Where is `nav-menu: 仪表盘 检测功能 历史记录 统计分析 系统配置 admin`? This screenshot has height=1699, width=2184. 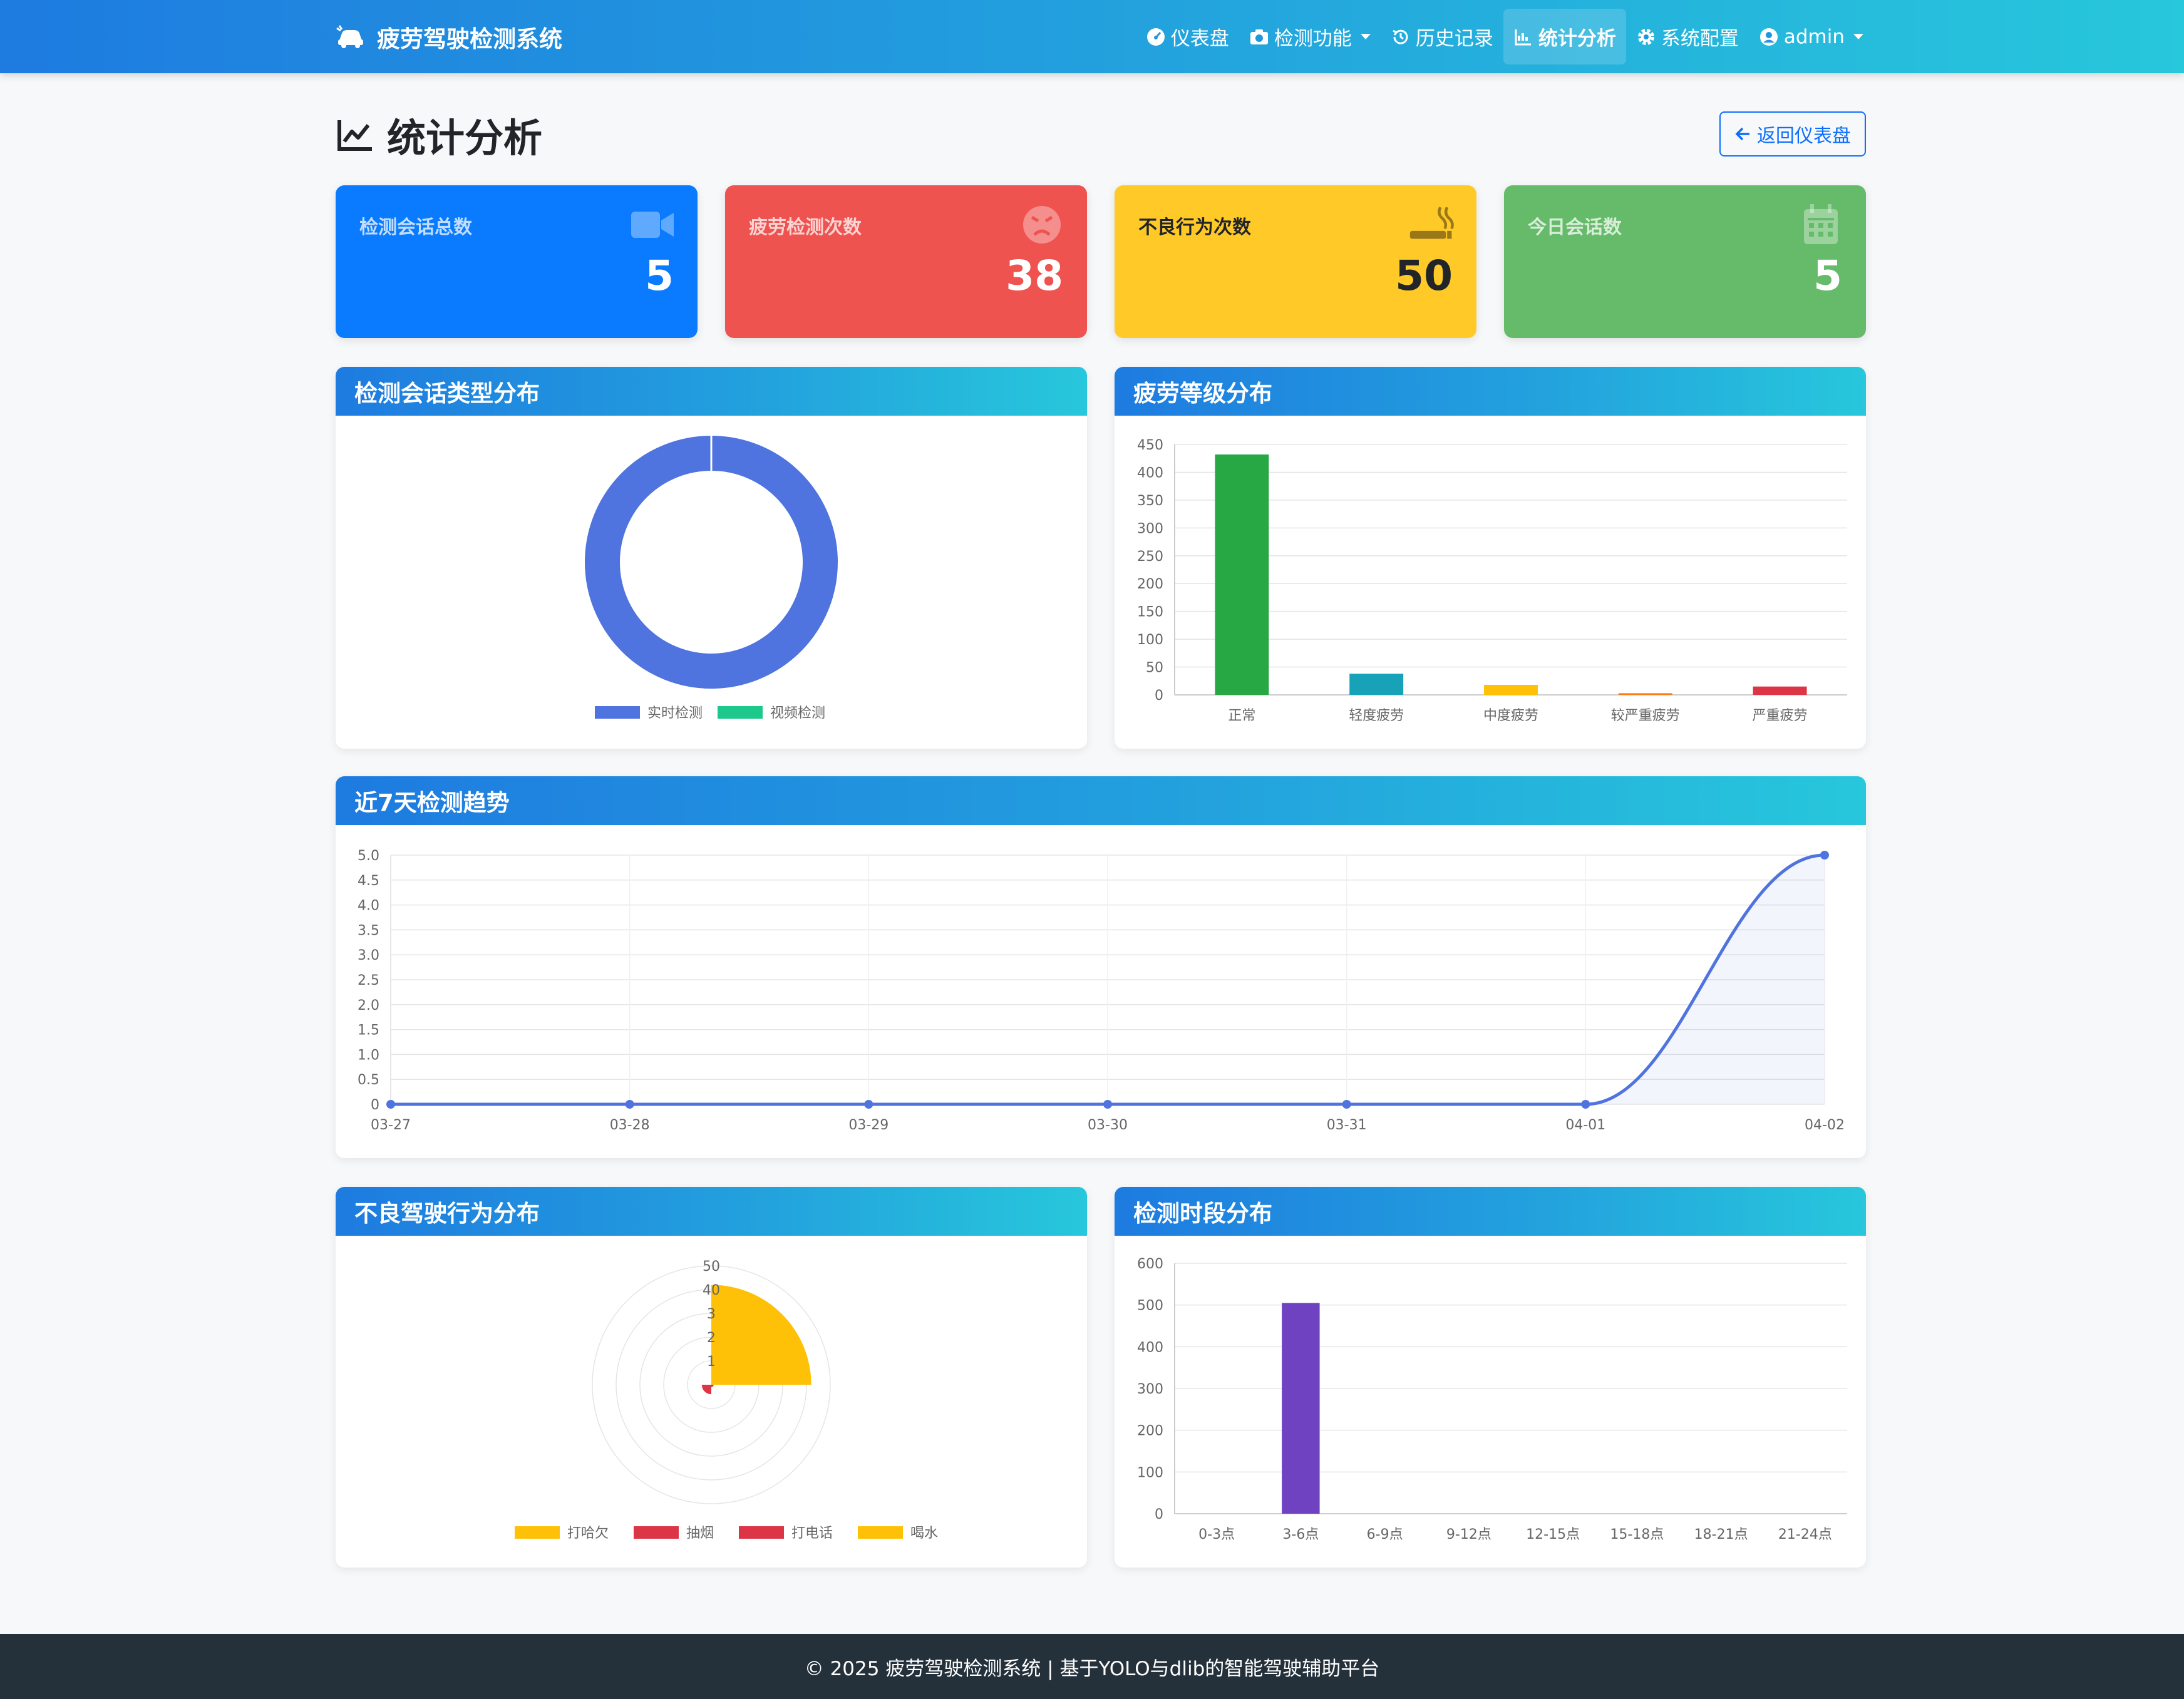
nav-menu: 仪表盘 检测功能 历史记录 统计分析 系统配置 admin is located at coordinates (1504, 36).